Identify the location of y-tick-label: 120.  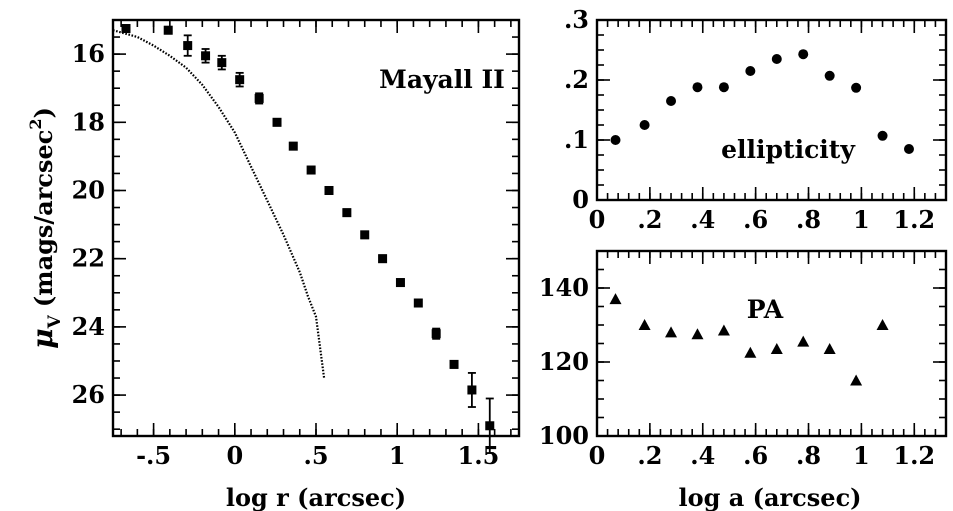
(564, 361).